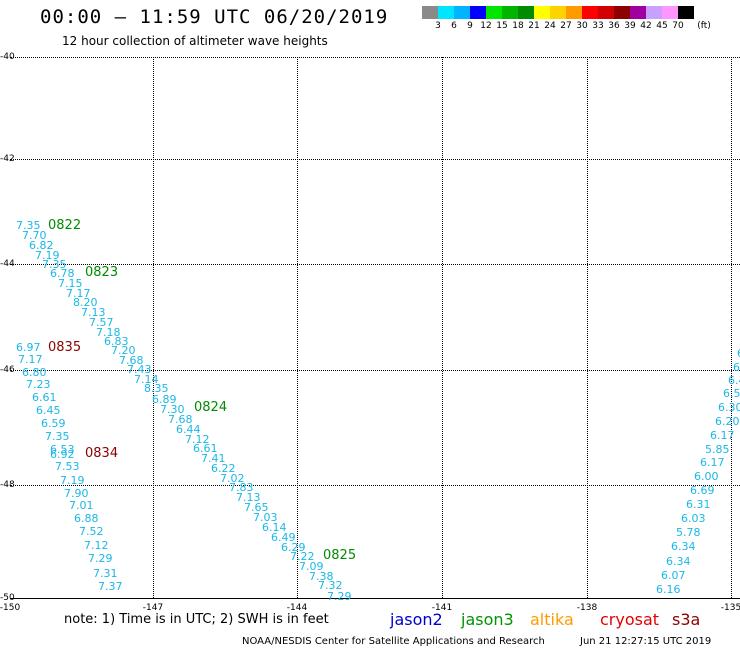 Image resolution: width=740 pixels, height=650 pixels. What do you see at coordinates (38, 384) in the screenshot?
I see `wave-height-value: 7.23` at bounding box center [38, 384].